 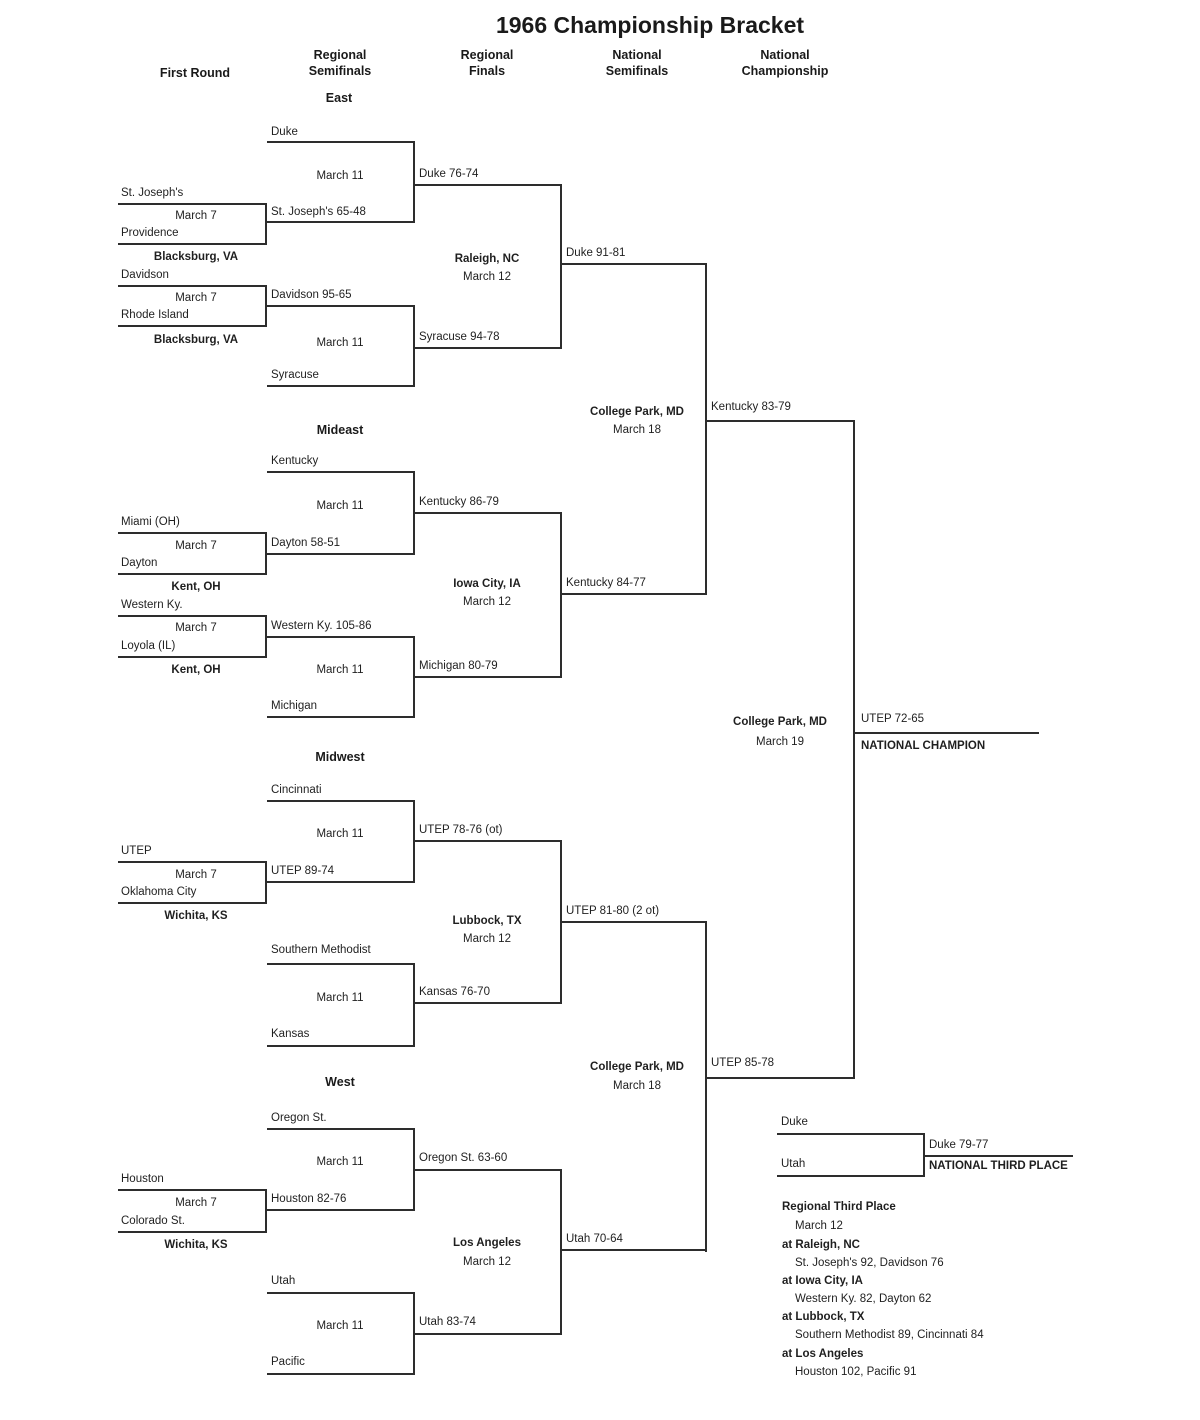 I want to click on site-label: at Raleigh, NC, so click(x=821, y=1245).